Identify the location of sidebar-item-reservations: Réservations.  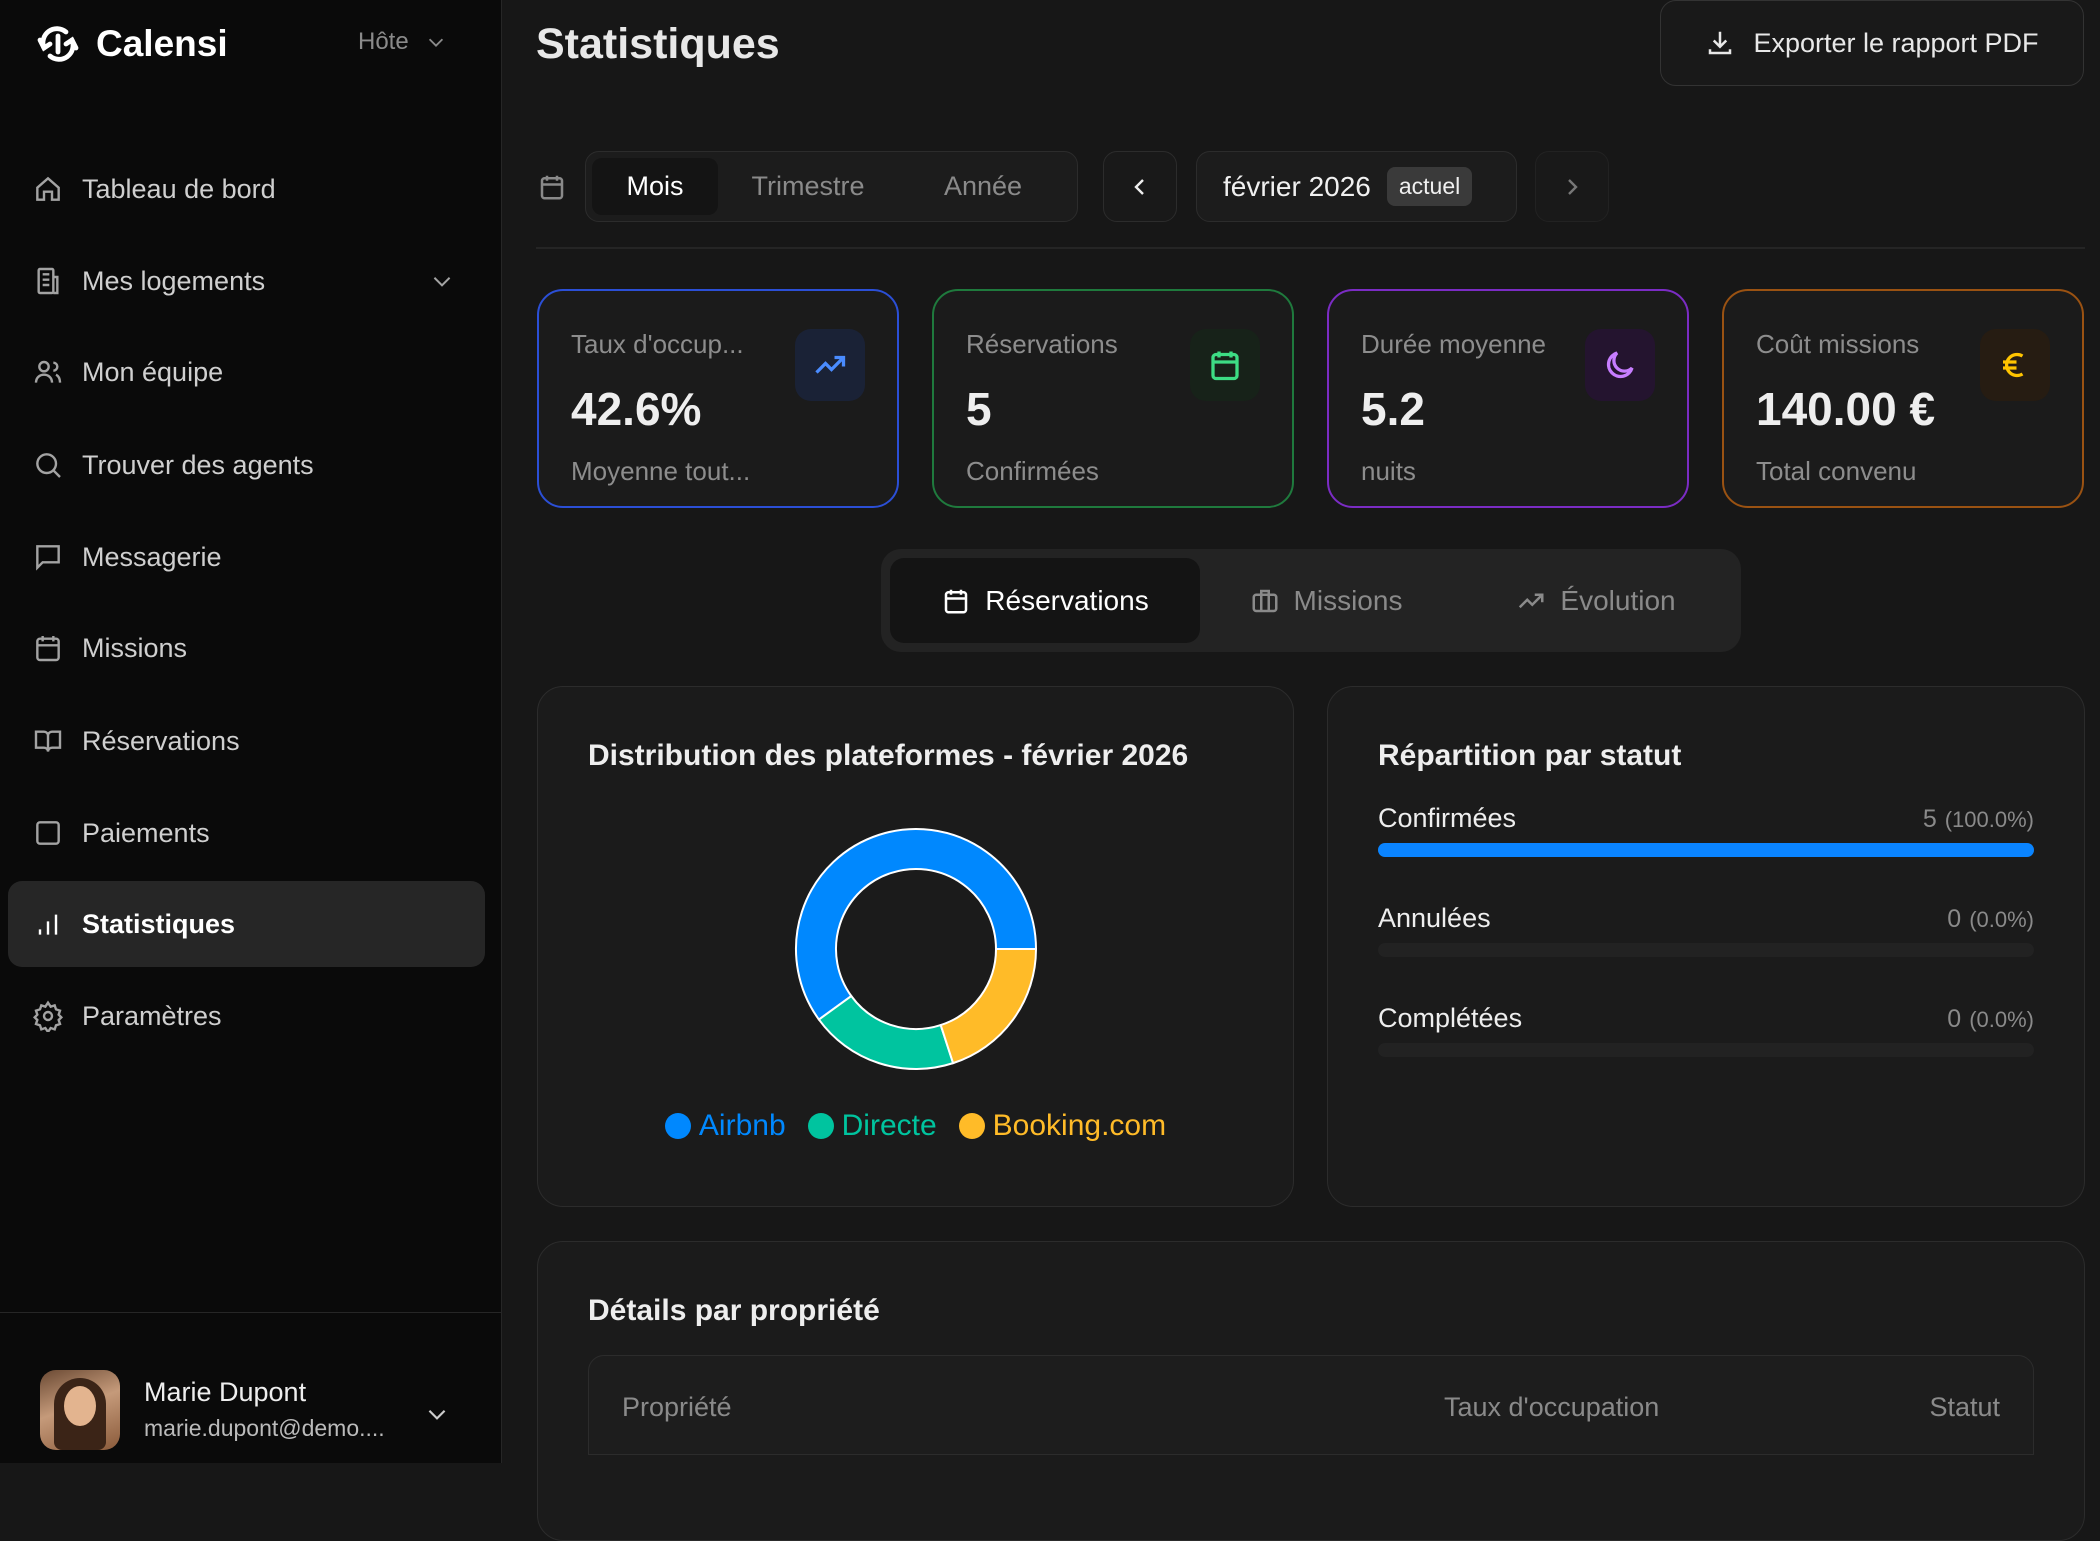
(246, 741).